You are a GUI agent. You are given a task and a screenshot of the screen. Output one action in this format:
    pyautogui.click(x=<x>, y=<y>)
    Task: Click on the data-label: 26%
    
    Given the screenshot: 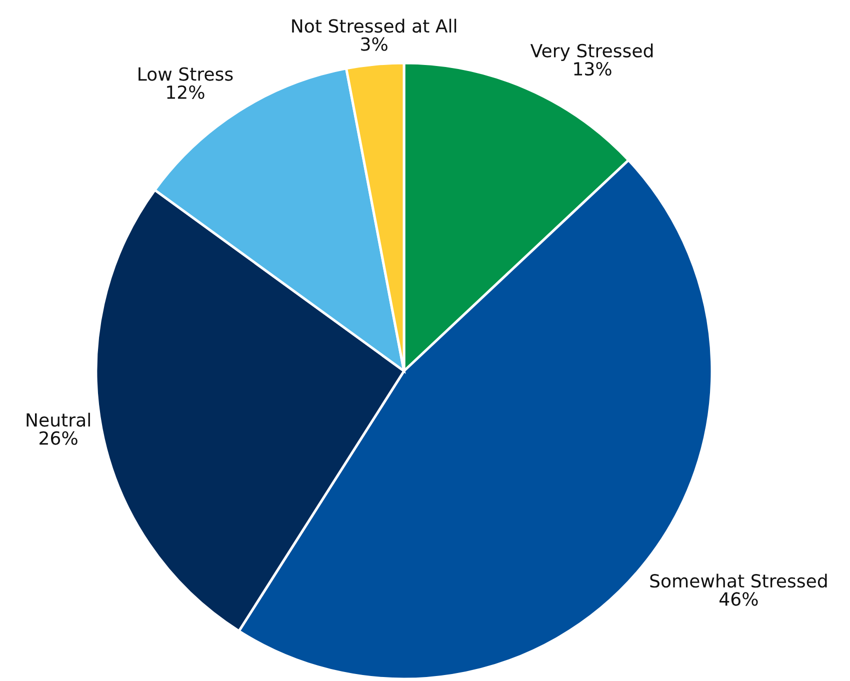 What is the action you would take?
    pyautogui.click(x=59, y=438)
    